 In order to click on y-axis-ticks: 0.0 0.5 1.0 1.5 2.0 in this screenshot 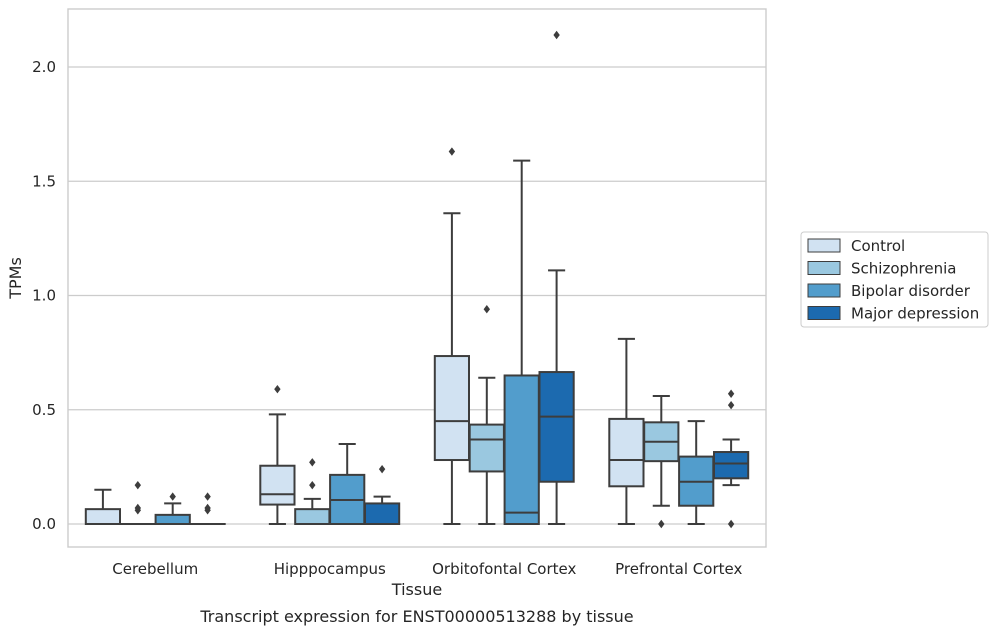, I will do `click(44, 295)`.